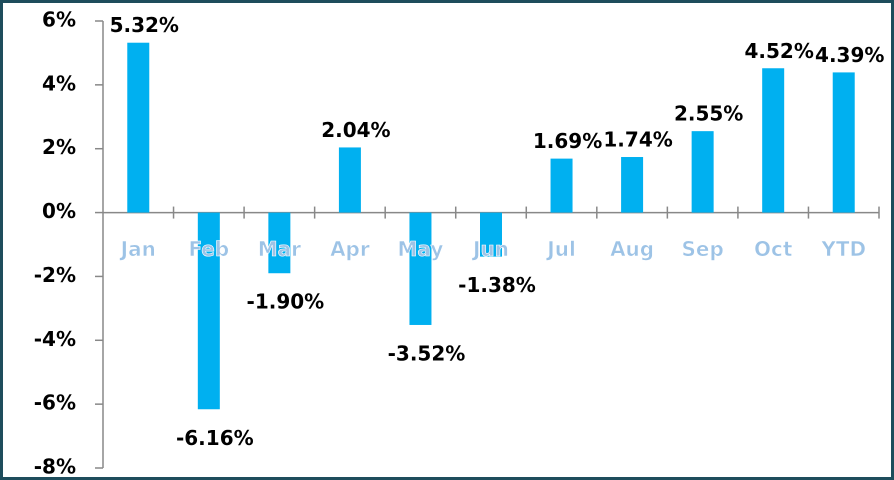  Describe the element at coordinates (137, 249) in the screenshot. I see `x-tick-label: Jan` at that location.